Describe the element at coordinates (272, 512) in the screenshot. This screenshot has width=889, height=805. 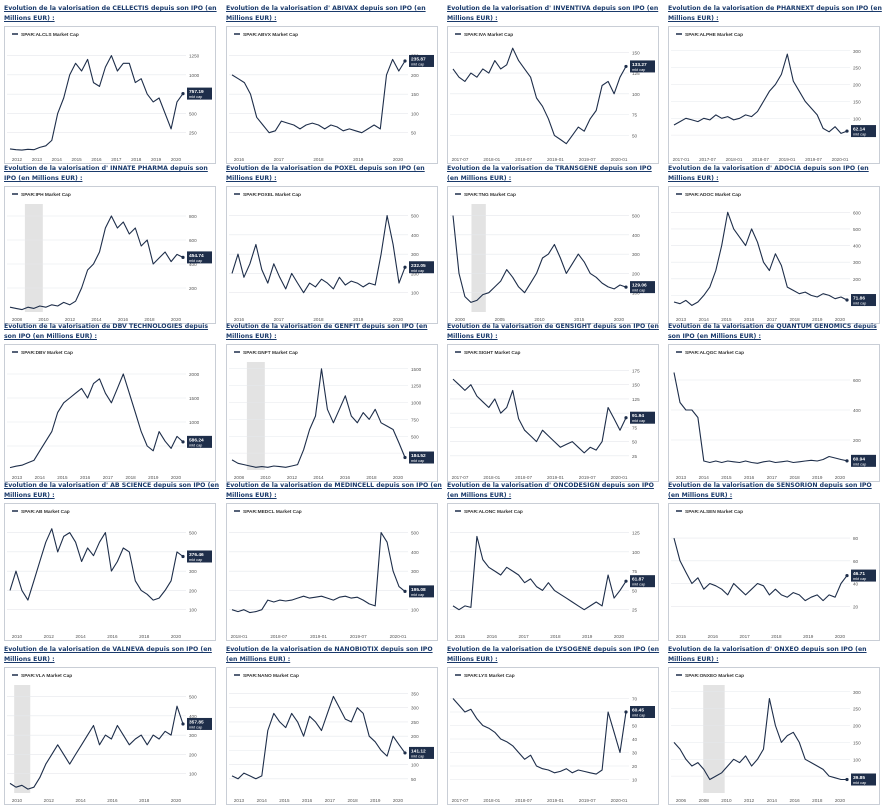
I see `legend-label: SPAR:MEDCL Market Cap` at that location.